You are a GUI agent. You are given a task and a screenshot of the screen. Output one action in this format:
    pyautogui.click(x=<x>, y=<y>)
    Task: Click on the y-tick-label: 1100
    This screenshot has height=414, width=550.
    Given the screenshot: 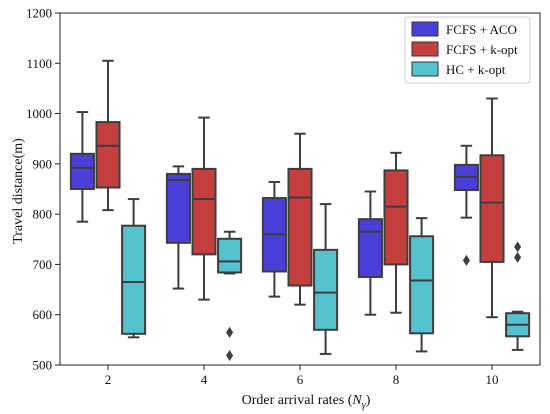 What is the action you would take?
    pyautogui.click(x=39, y=63)
    